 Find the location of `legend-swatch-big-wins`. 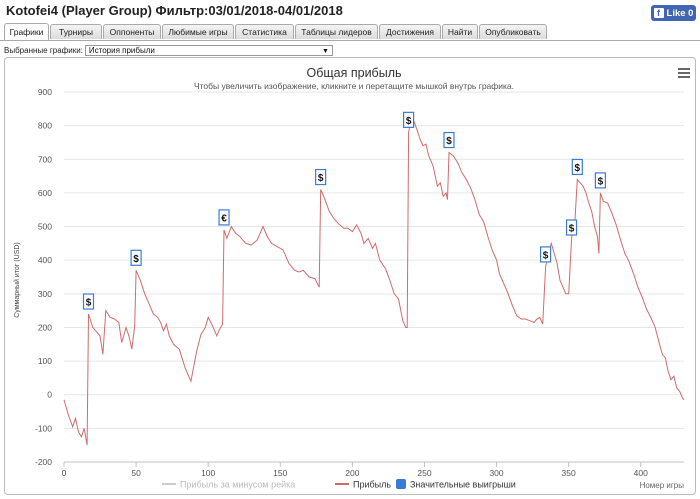

legend-swatch-big-wins is located at coordinates (401, 484).